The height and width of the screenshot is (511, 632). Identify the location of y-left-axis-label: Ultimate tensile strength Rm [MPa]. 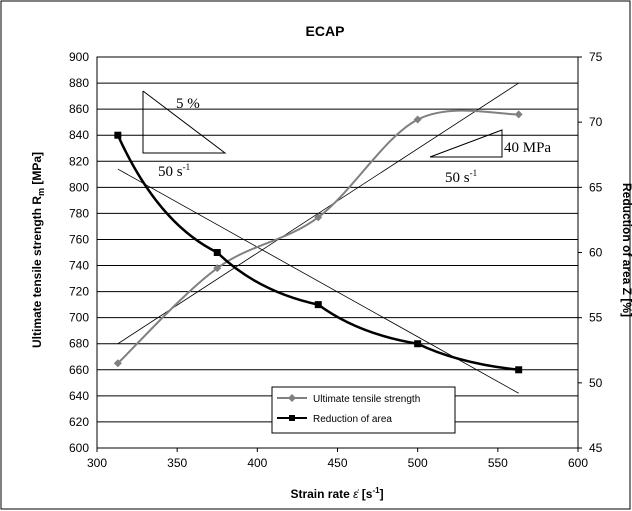
(38, 250).